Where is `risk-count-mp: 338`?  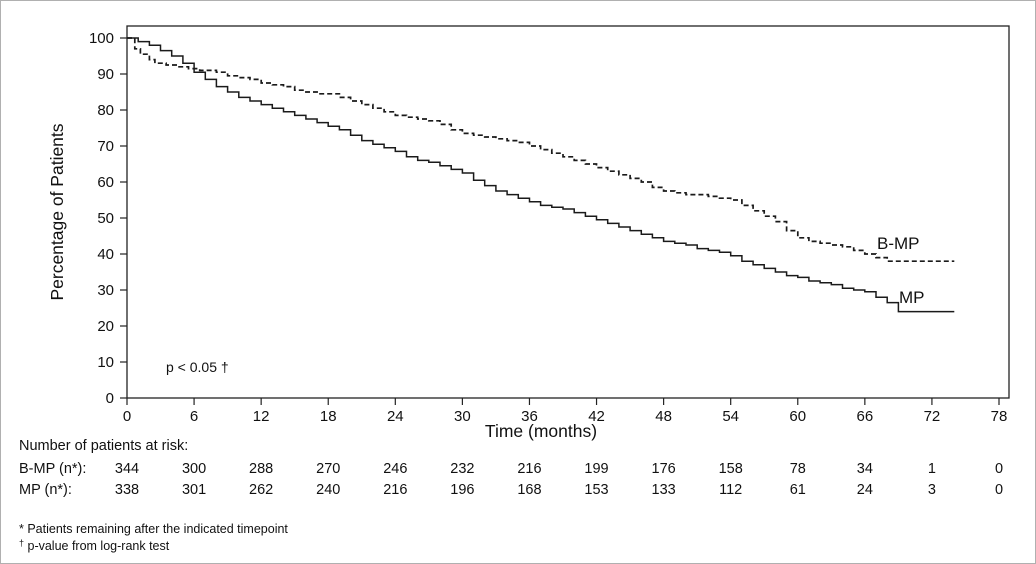
risk-count-mp: 338 is located at coordinates (127, 490).